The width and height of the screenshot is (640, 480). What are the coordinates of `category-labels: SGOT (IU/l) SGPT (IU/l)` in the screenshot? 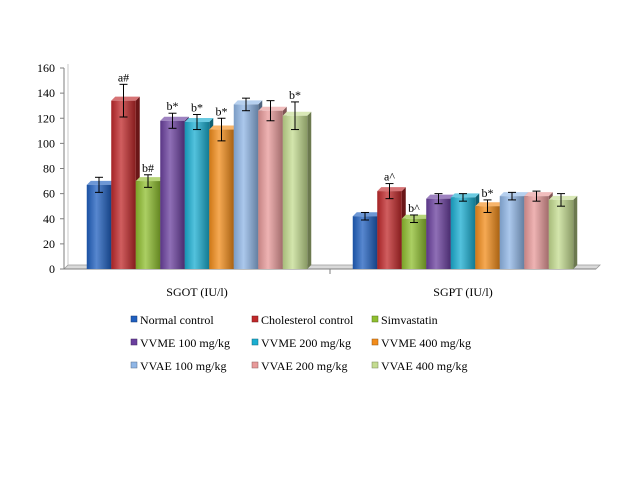 It's located at (329, 292).